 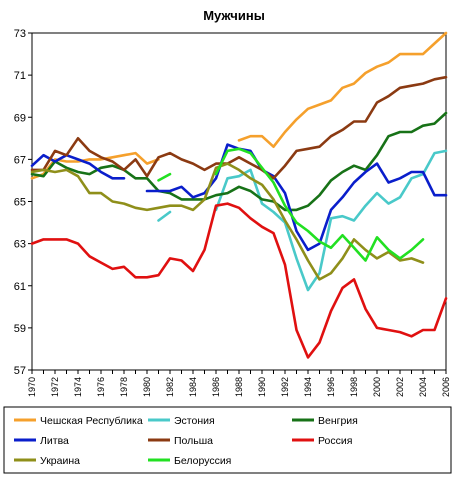 I want to click on legend-item: Польша, so click(x=180, y=441).